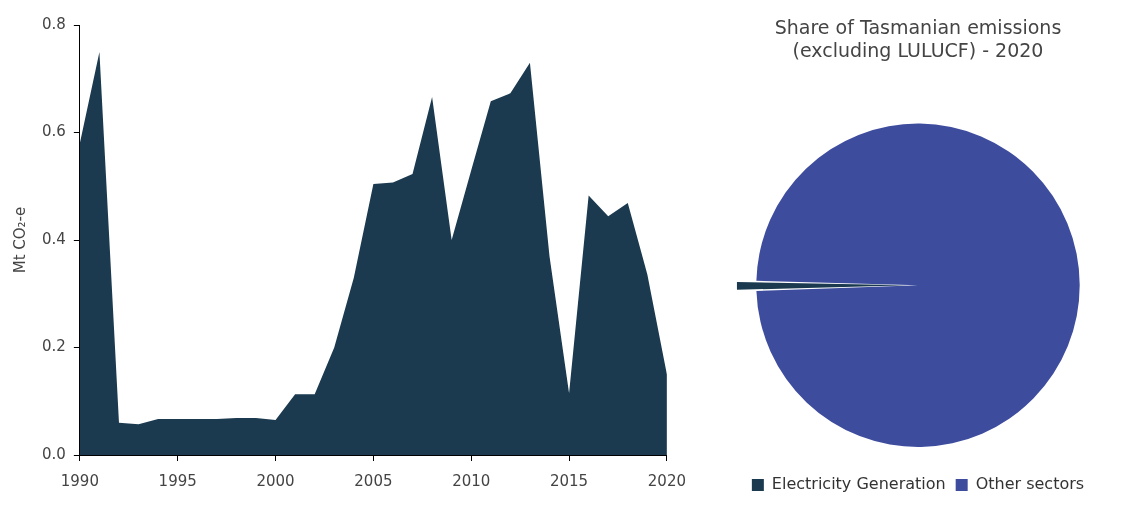 The image size is (1148, 511). What do you see at coordinates (918, 39) in the screenshot?
I see `chart-title: Share of Tasmanian emissions (excluding LULUCF) - 2020` at bounding box center [918, 39].